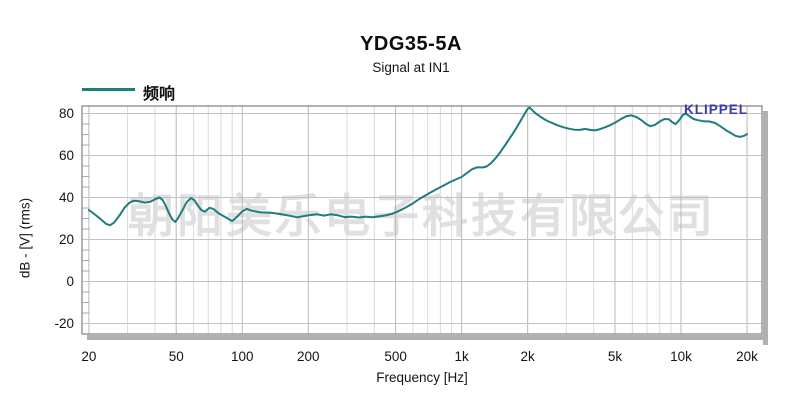 The width and height of the screenshot is (790, 401). Describe the element at coordinates (681, 356) in the screenshot. I see `x-tick-label-10k: 10k` at that location.